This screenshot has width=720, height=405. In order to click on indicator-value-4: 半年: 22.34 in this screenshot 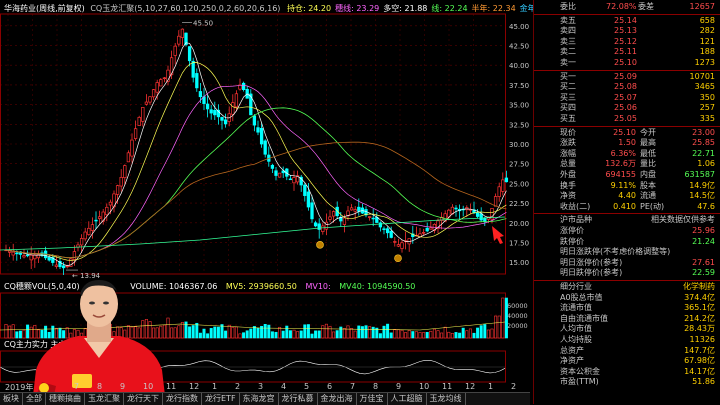, I will do `click(493, 8)`.